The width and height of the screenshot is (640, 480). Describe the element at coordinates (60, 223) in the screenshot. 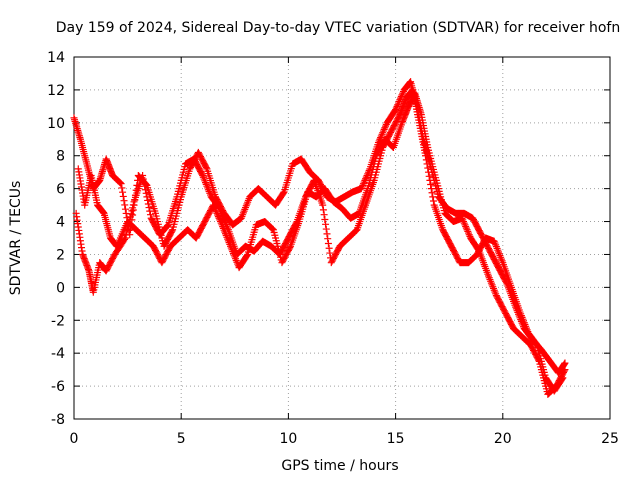

I see `y-tick-label: 4` at that location.